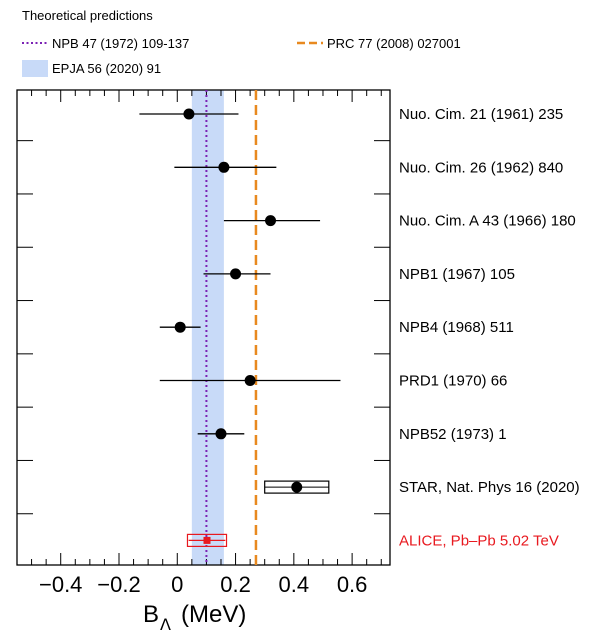 The width and height of the screenshot is (601, 638). What do you see at coordinates (487, 221) in the screenshot?
I see `measurement-label: Nuo. Cim. A 43 (1966) 180` at bounding box center [487, 221].